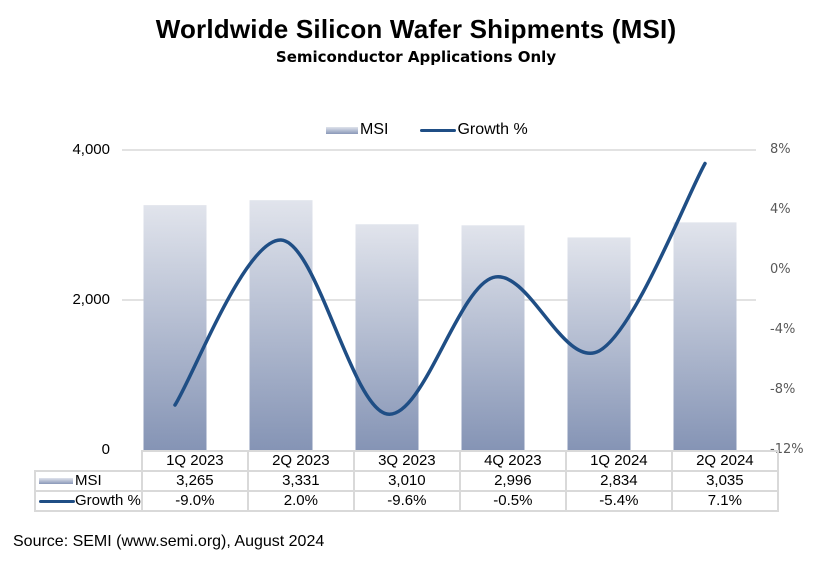 The image size is (832, 561). What do you see at coordinates (599, 343) in the screenshot?
I see `bar-1q-2024` at bounding box center [599, 343].